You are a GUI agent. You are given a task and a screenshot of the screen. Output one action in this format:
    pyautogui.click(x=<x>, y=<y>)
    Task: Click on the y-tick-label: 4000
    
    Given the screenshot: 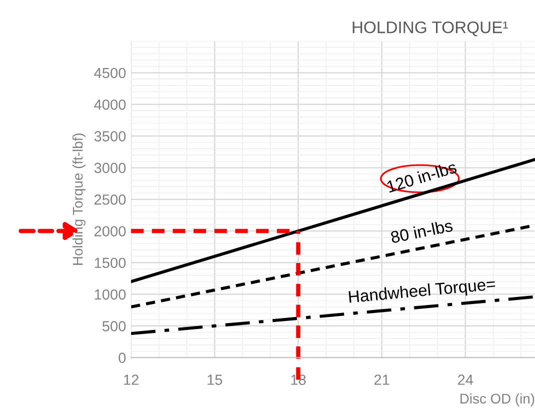 What is the action you would take?
    pyautogui.click(x=110, y=104)
    